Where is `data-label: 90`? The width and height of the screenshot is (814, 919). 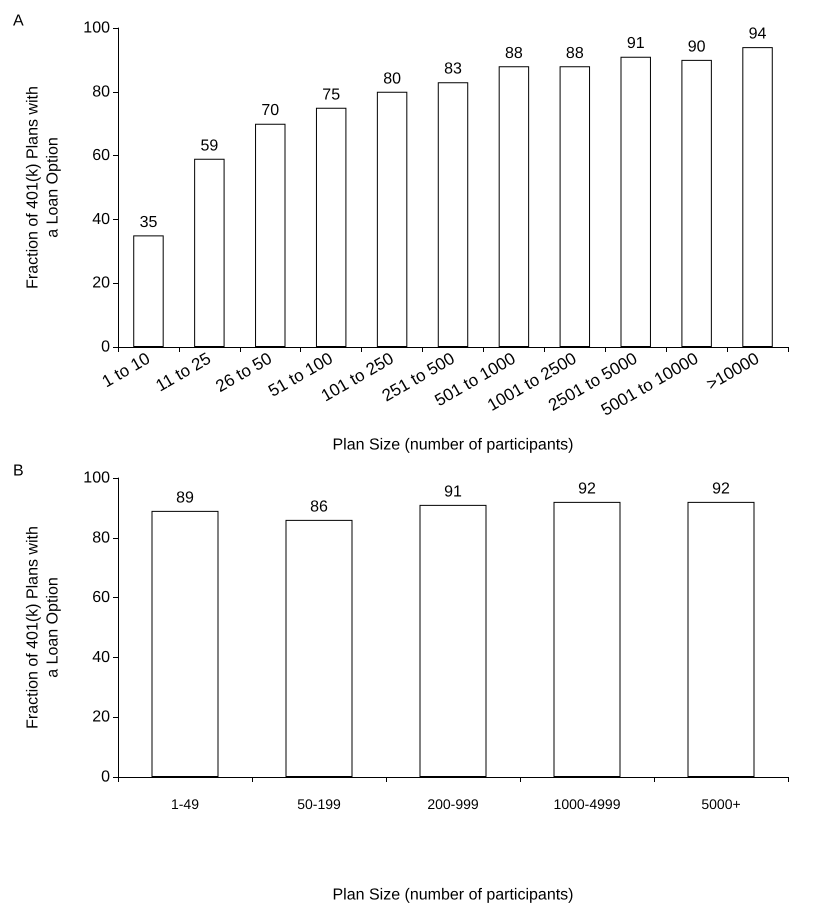 data-label: 90 is located at coordinates (697, 47).